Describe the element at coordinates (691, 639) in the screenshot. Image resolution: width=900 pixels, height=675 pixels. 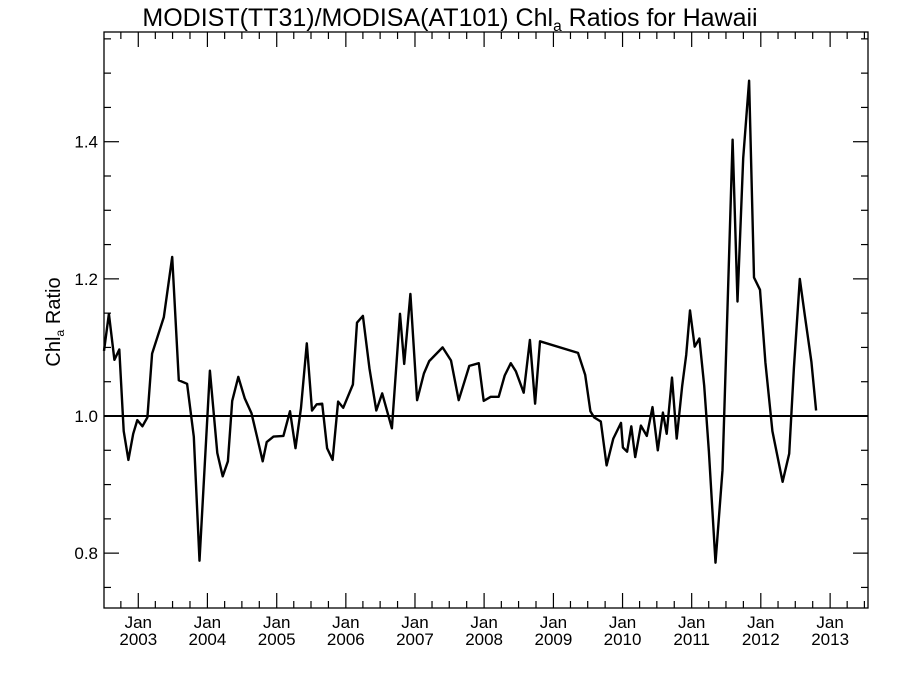
I see `x-tick-year-label: 2011` at that location.